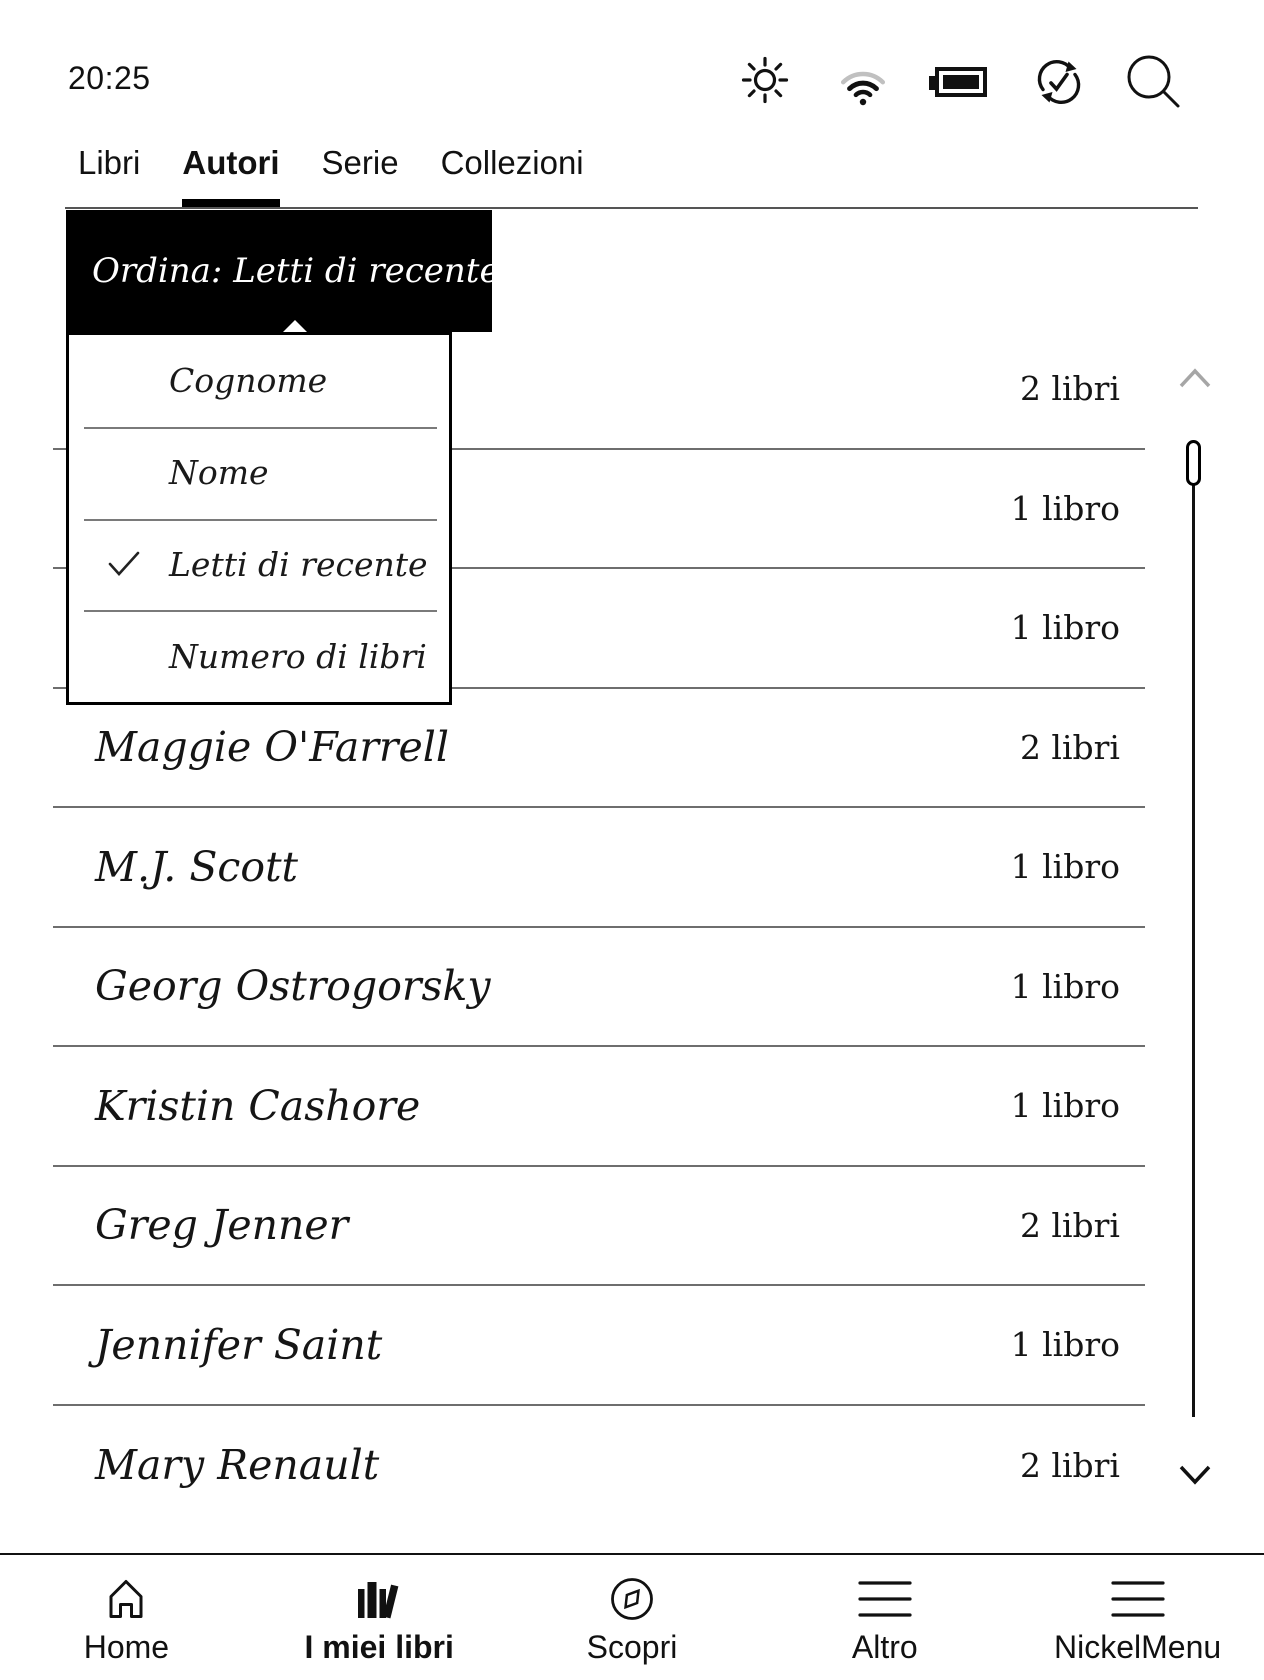 The height and width of the screenshot is (1680, 1264). What do you see at coordinates (239, 1344) in the screenshot?
I see `author-name: Jennifer Saint` at bounding box center [239, 1344].